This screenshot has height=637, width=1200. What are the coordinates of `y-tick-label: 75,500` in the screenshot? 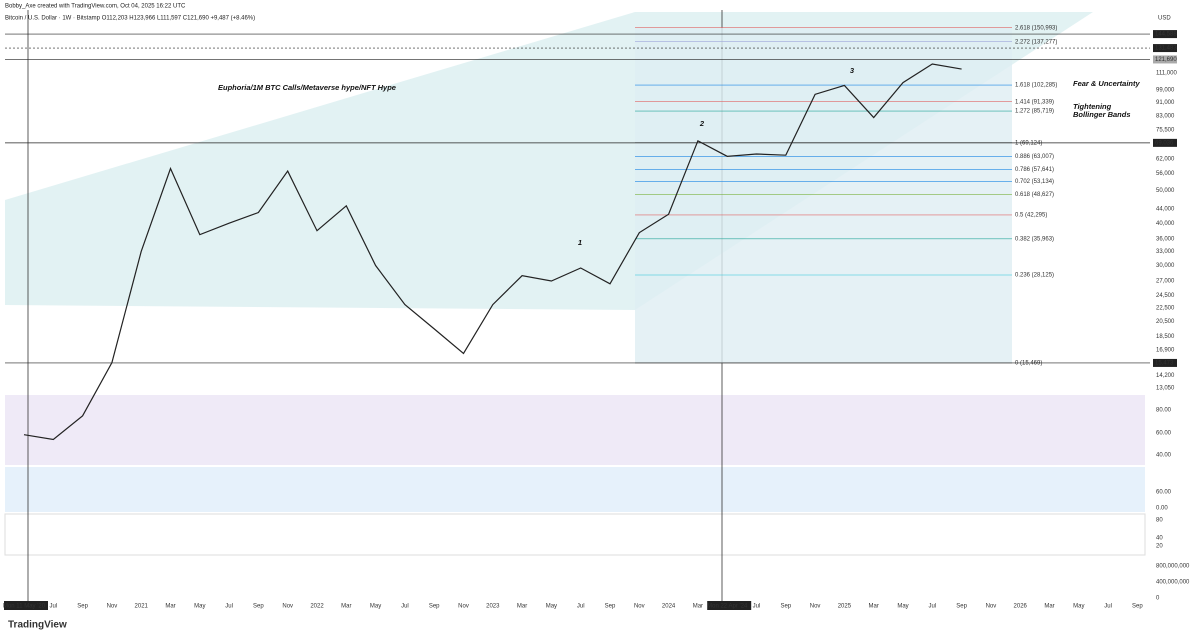 It's located at (1165, 130).